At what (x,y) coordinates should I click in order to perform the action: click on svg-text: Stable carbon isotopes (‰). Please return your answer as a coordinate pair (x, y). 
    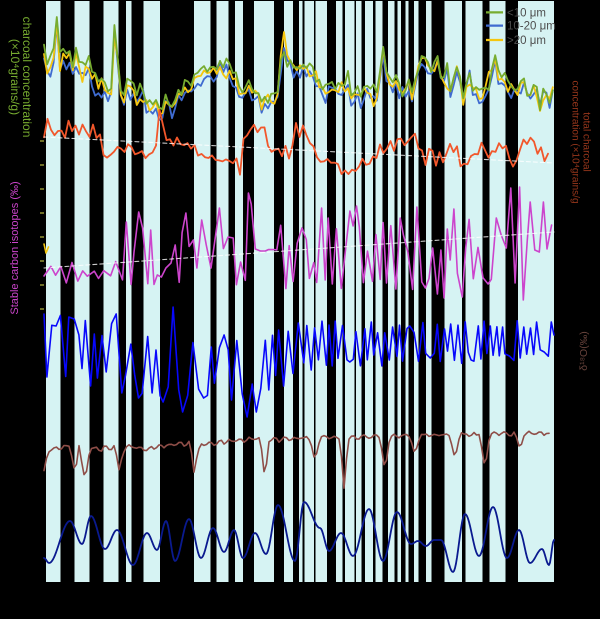
    Looking at the image, I should click on (15, 247).